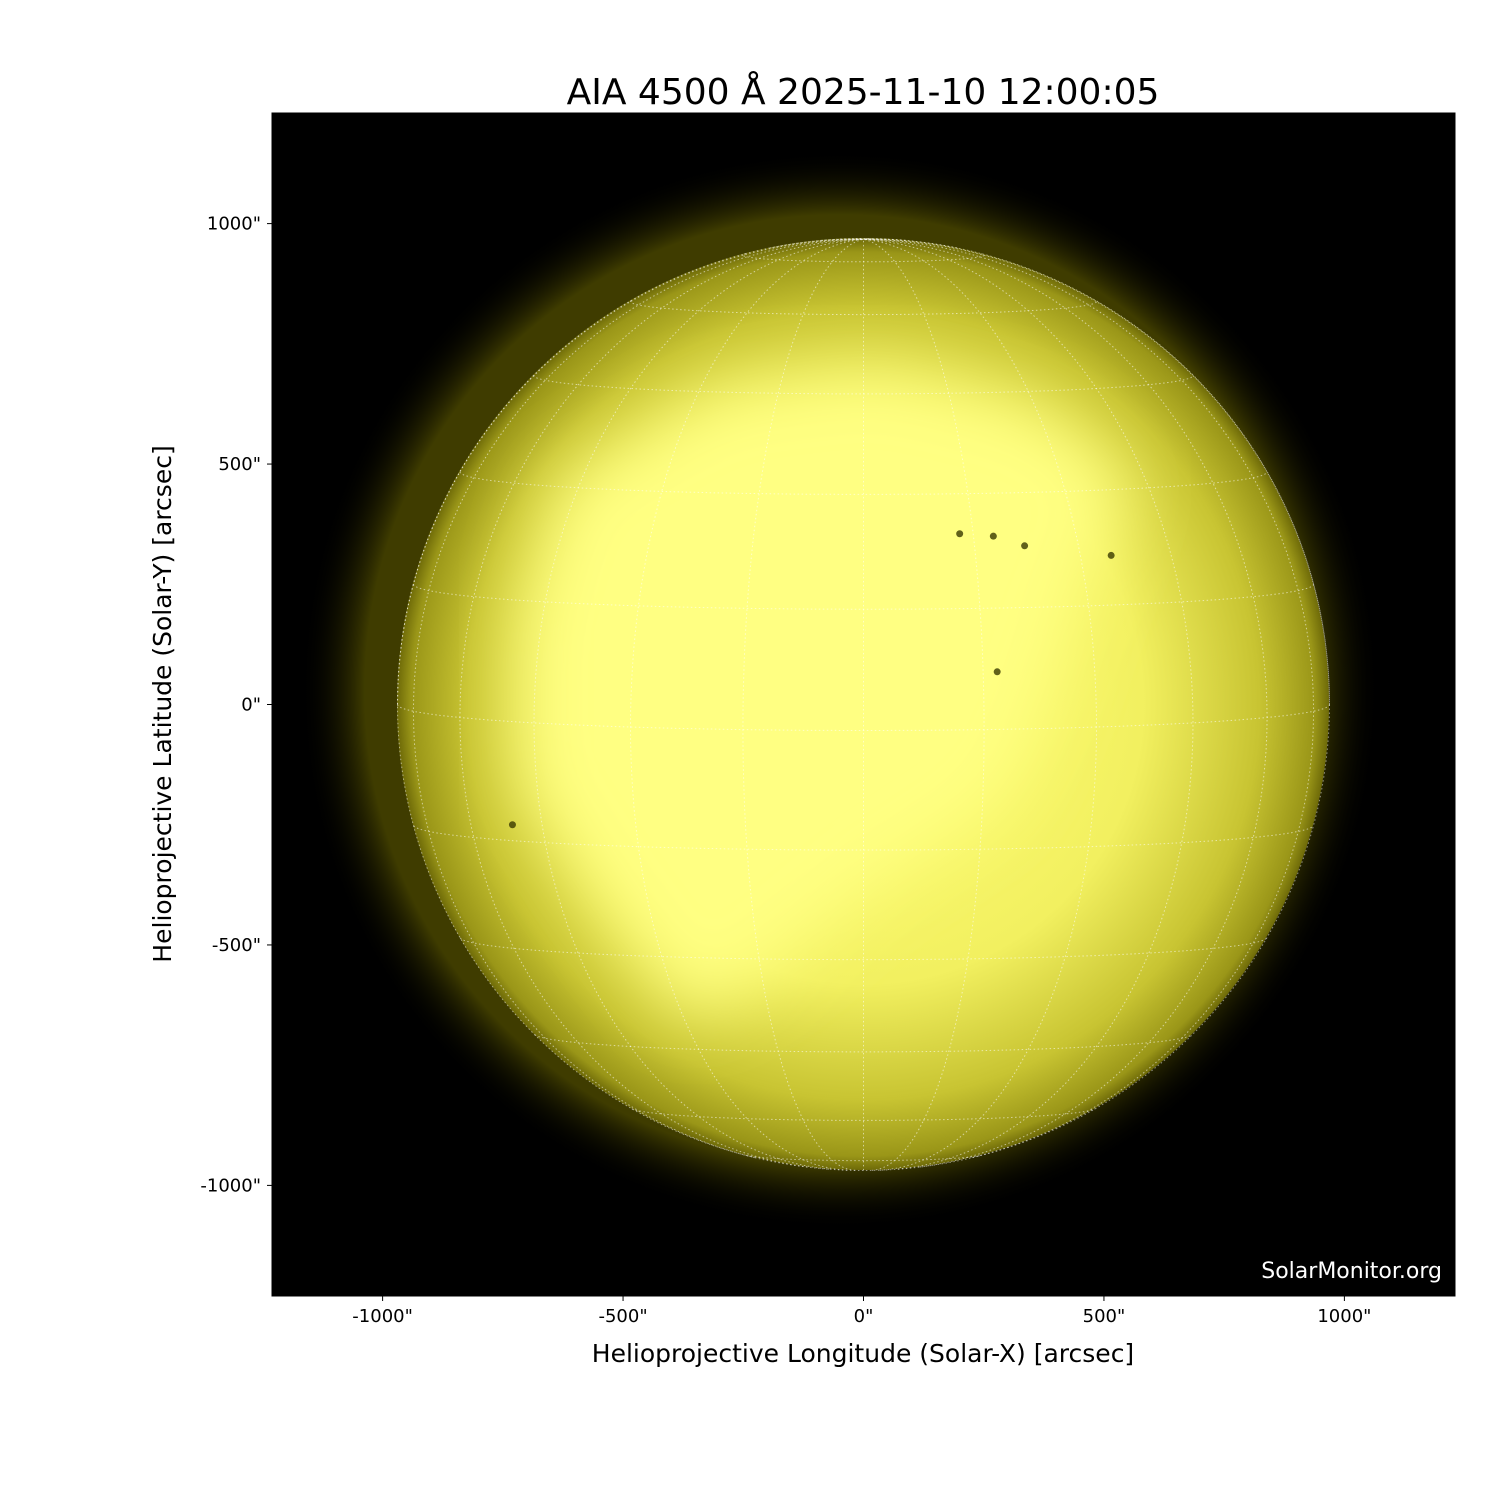  I want to click on x-axis-ticks: -1000" -500" 0" 500" 1000", so click(861, 1311).